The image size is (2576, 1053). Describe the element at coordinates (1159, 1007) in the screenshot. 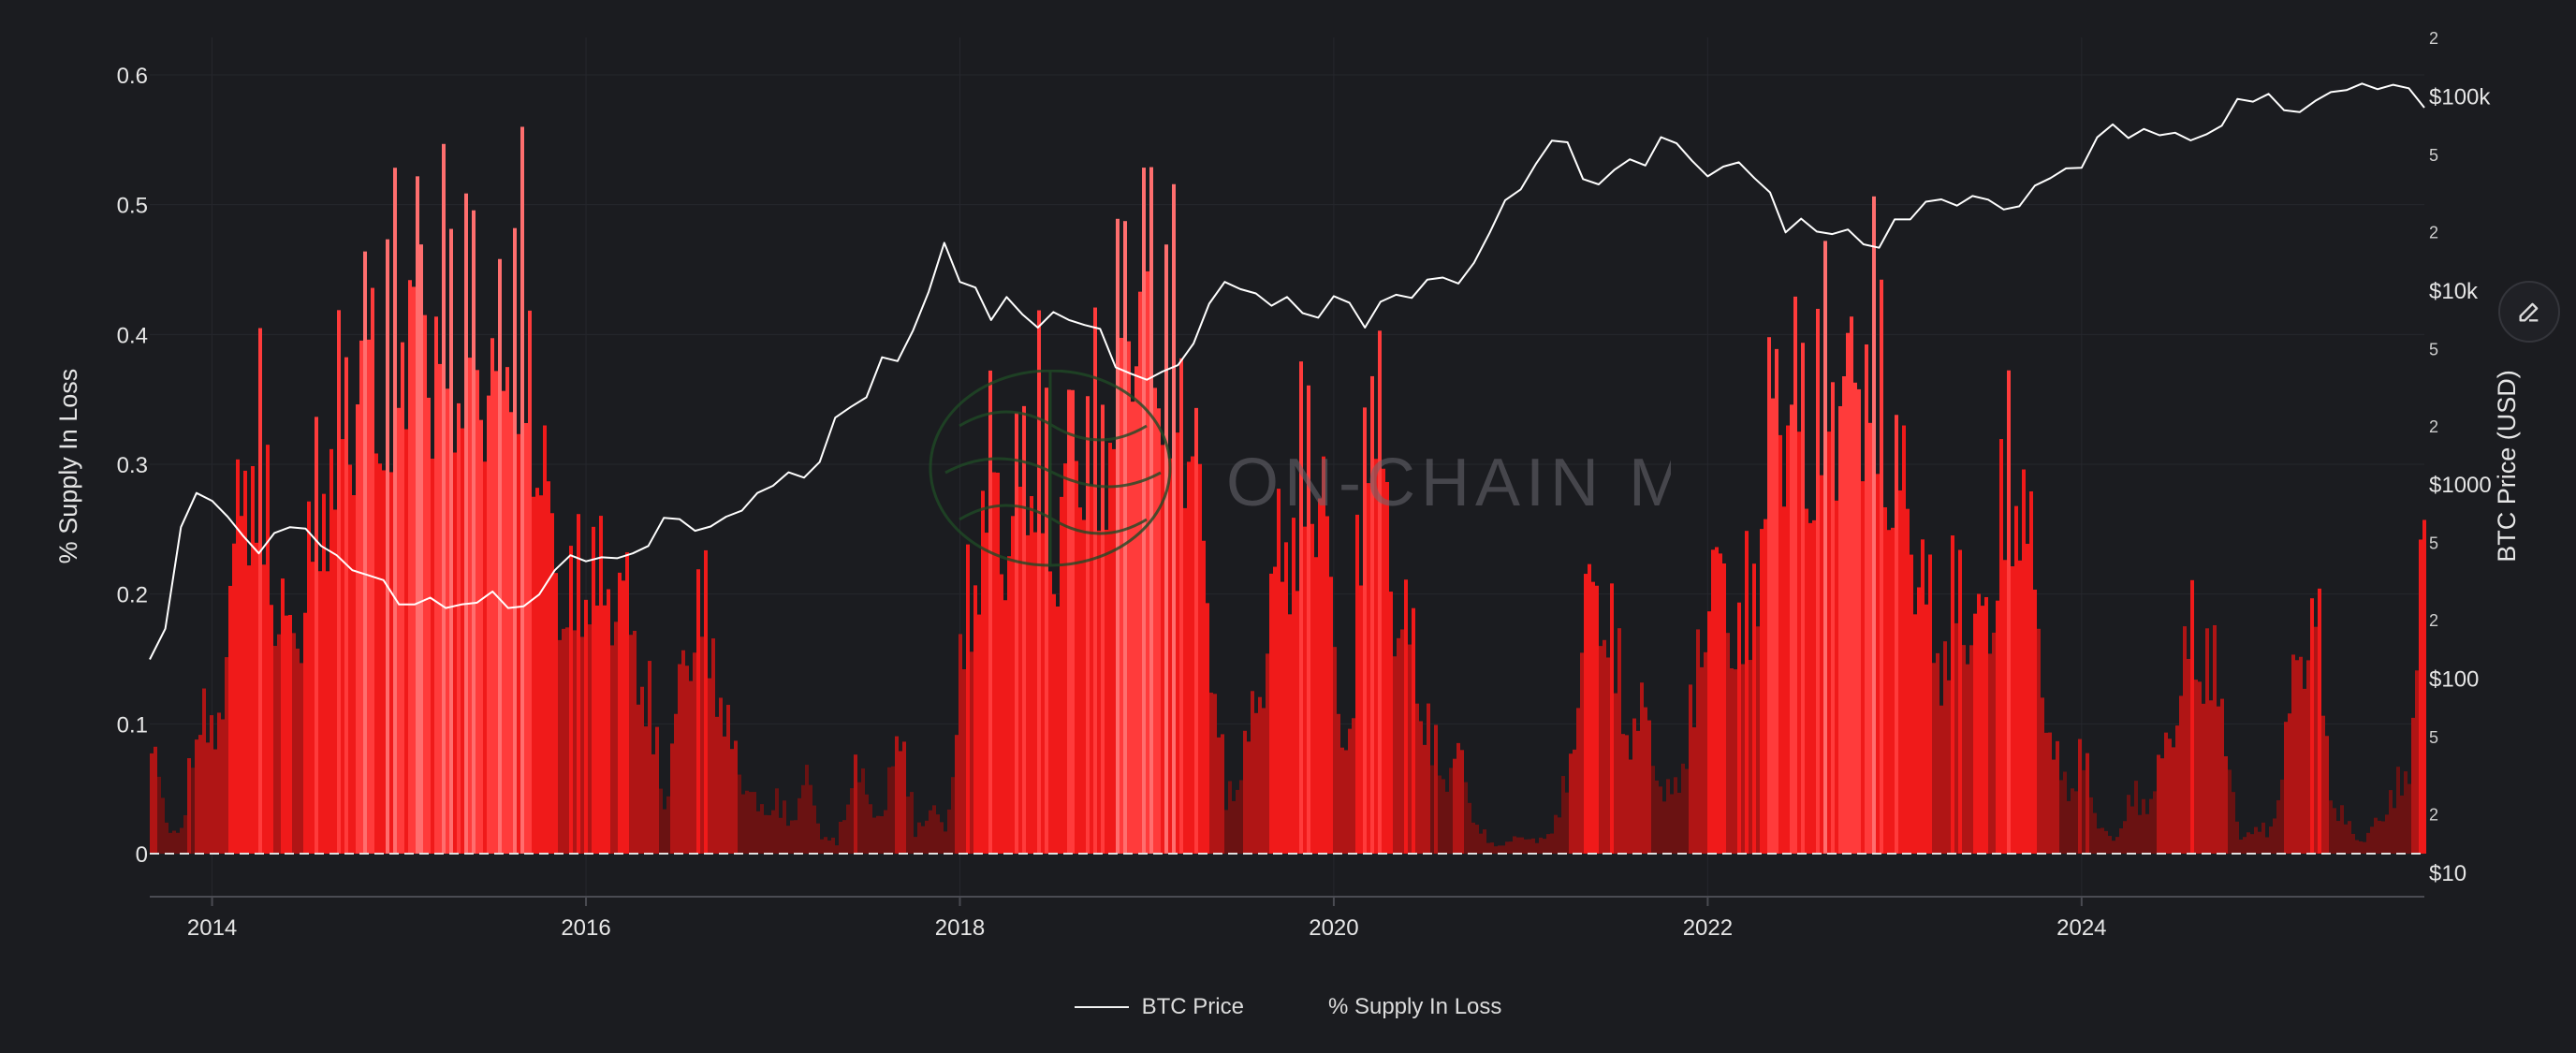

I see `legend-item-btc-price: BTC Price` at that location.